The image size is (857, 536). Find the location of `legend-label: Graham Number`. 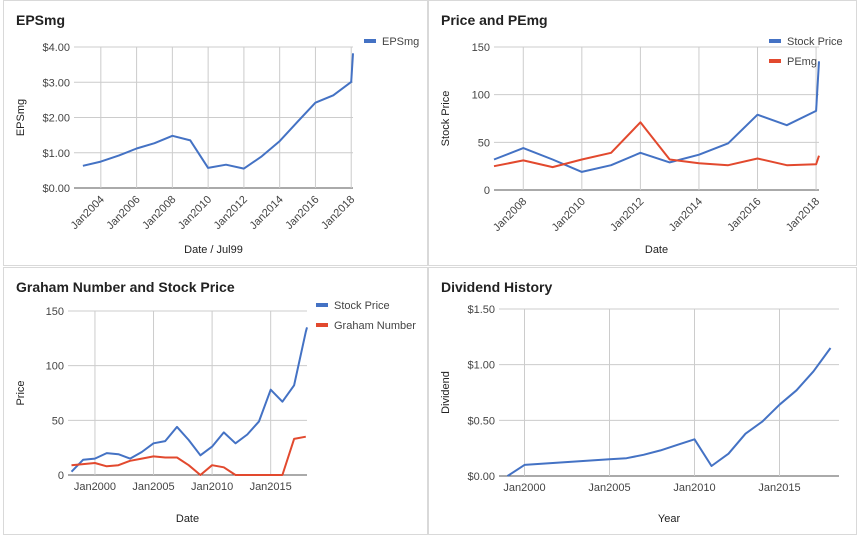

legend-label: Graham Number is located at coordinates (375, 326).